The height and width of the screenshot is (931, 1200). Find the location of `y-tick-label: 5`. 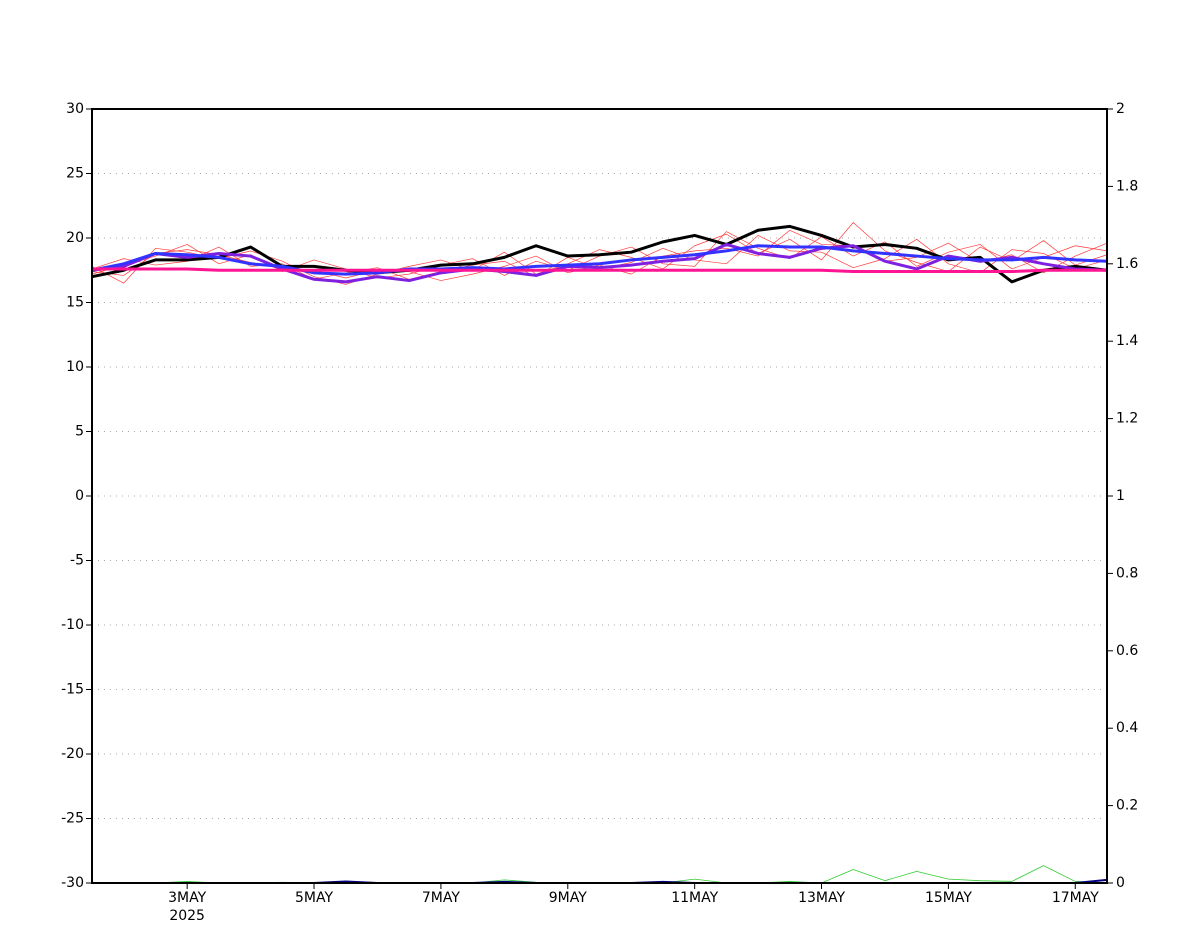

y-tick-label: 5 is located at coordinates (79, 432).